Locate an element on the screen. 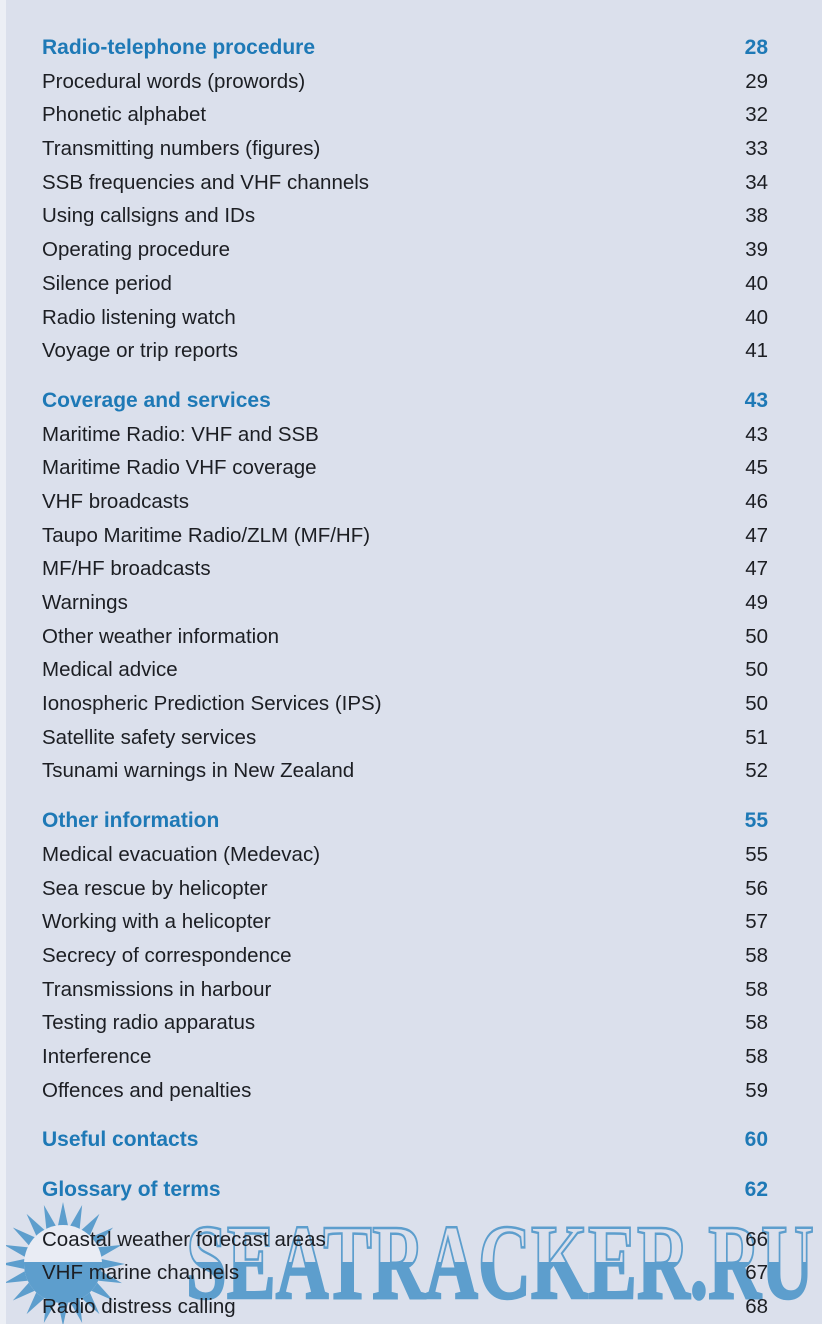  toc-entry: Taupo Maritime Radio/ZLM (MF/HF) 47 is located at coordinates (405, 536).